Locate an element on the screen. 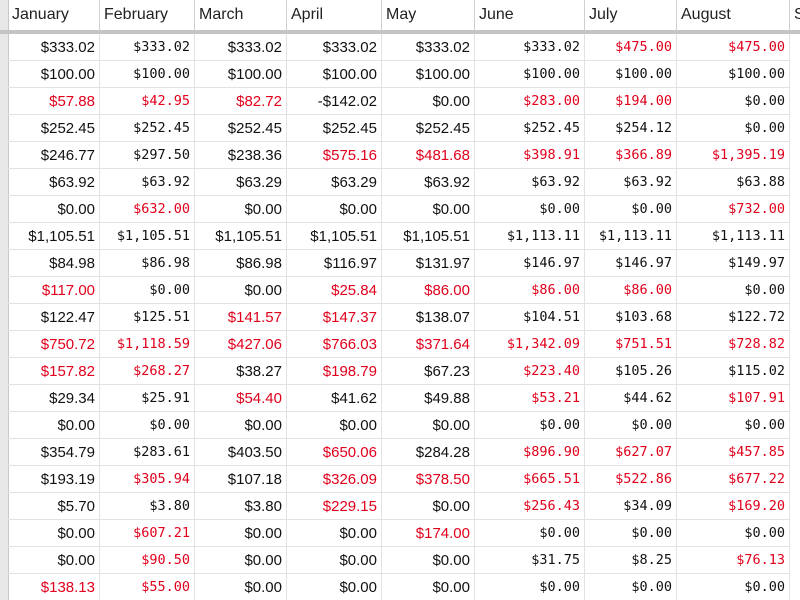  value-cell: $751.51 is located at coordinates (631, 344).